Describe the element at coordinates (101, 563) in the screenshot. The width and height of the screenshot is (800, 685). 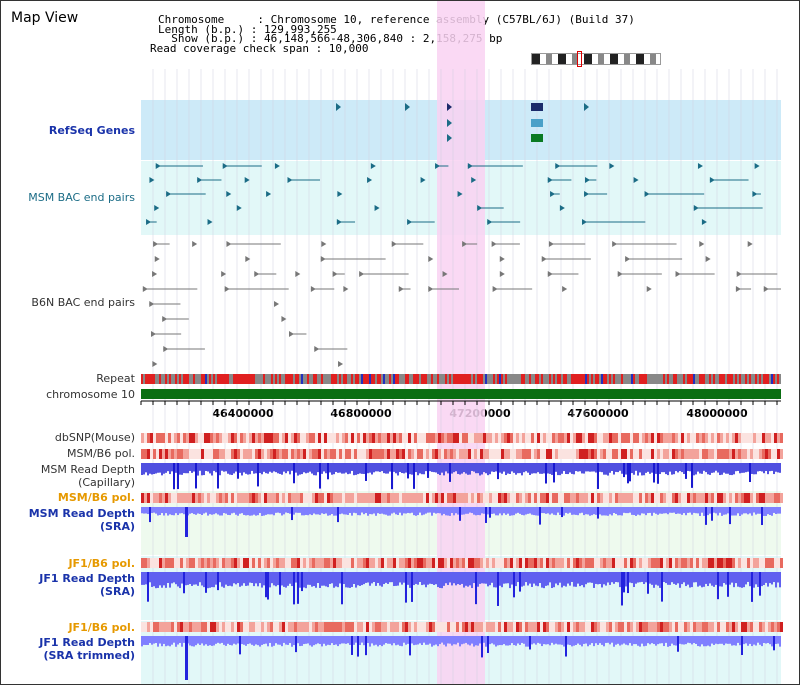
I see `jf1-pol-label: JF1/B6 pol.` at that location.